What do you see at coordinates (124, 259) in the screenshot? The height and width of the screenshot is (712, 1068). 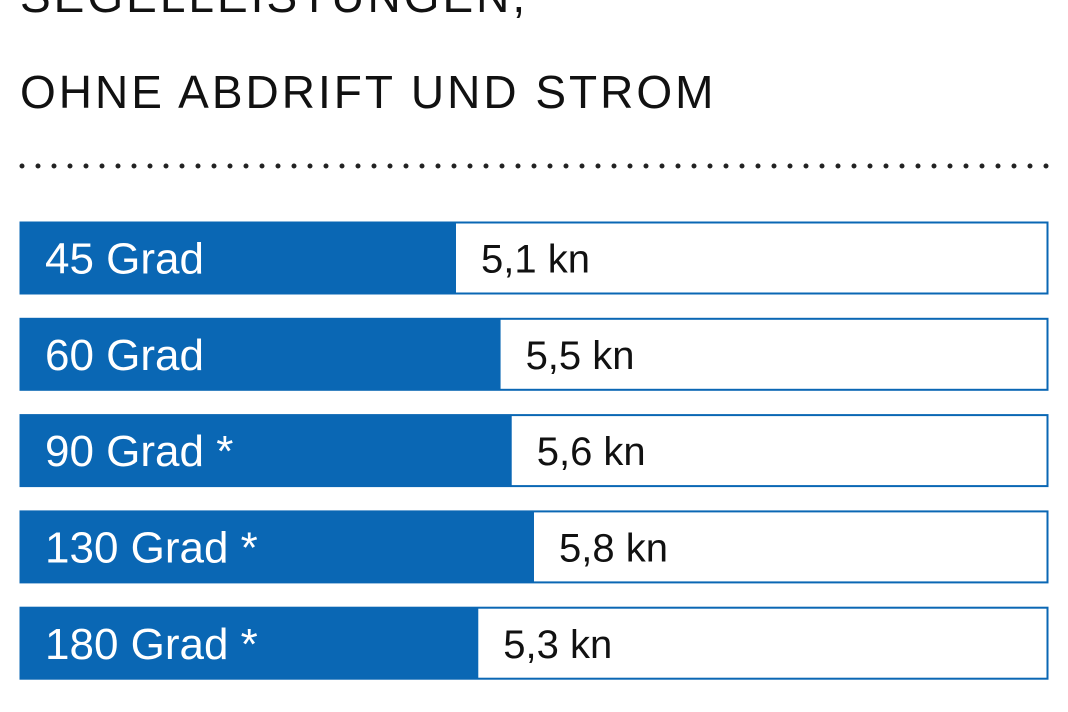 I see `category-label: 45 Grad` at bounding box center [124, 259].